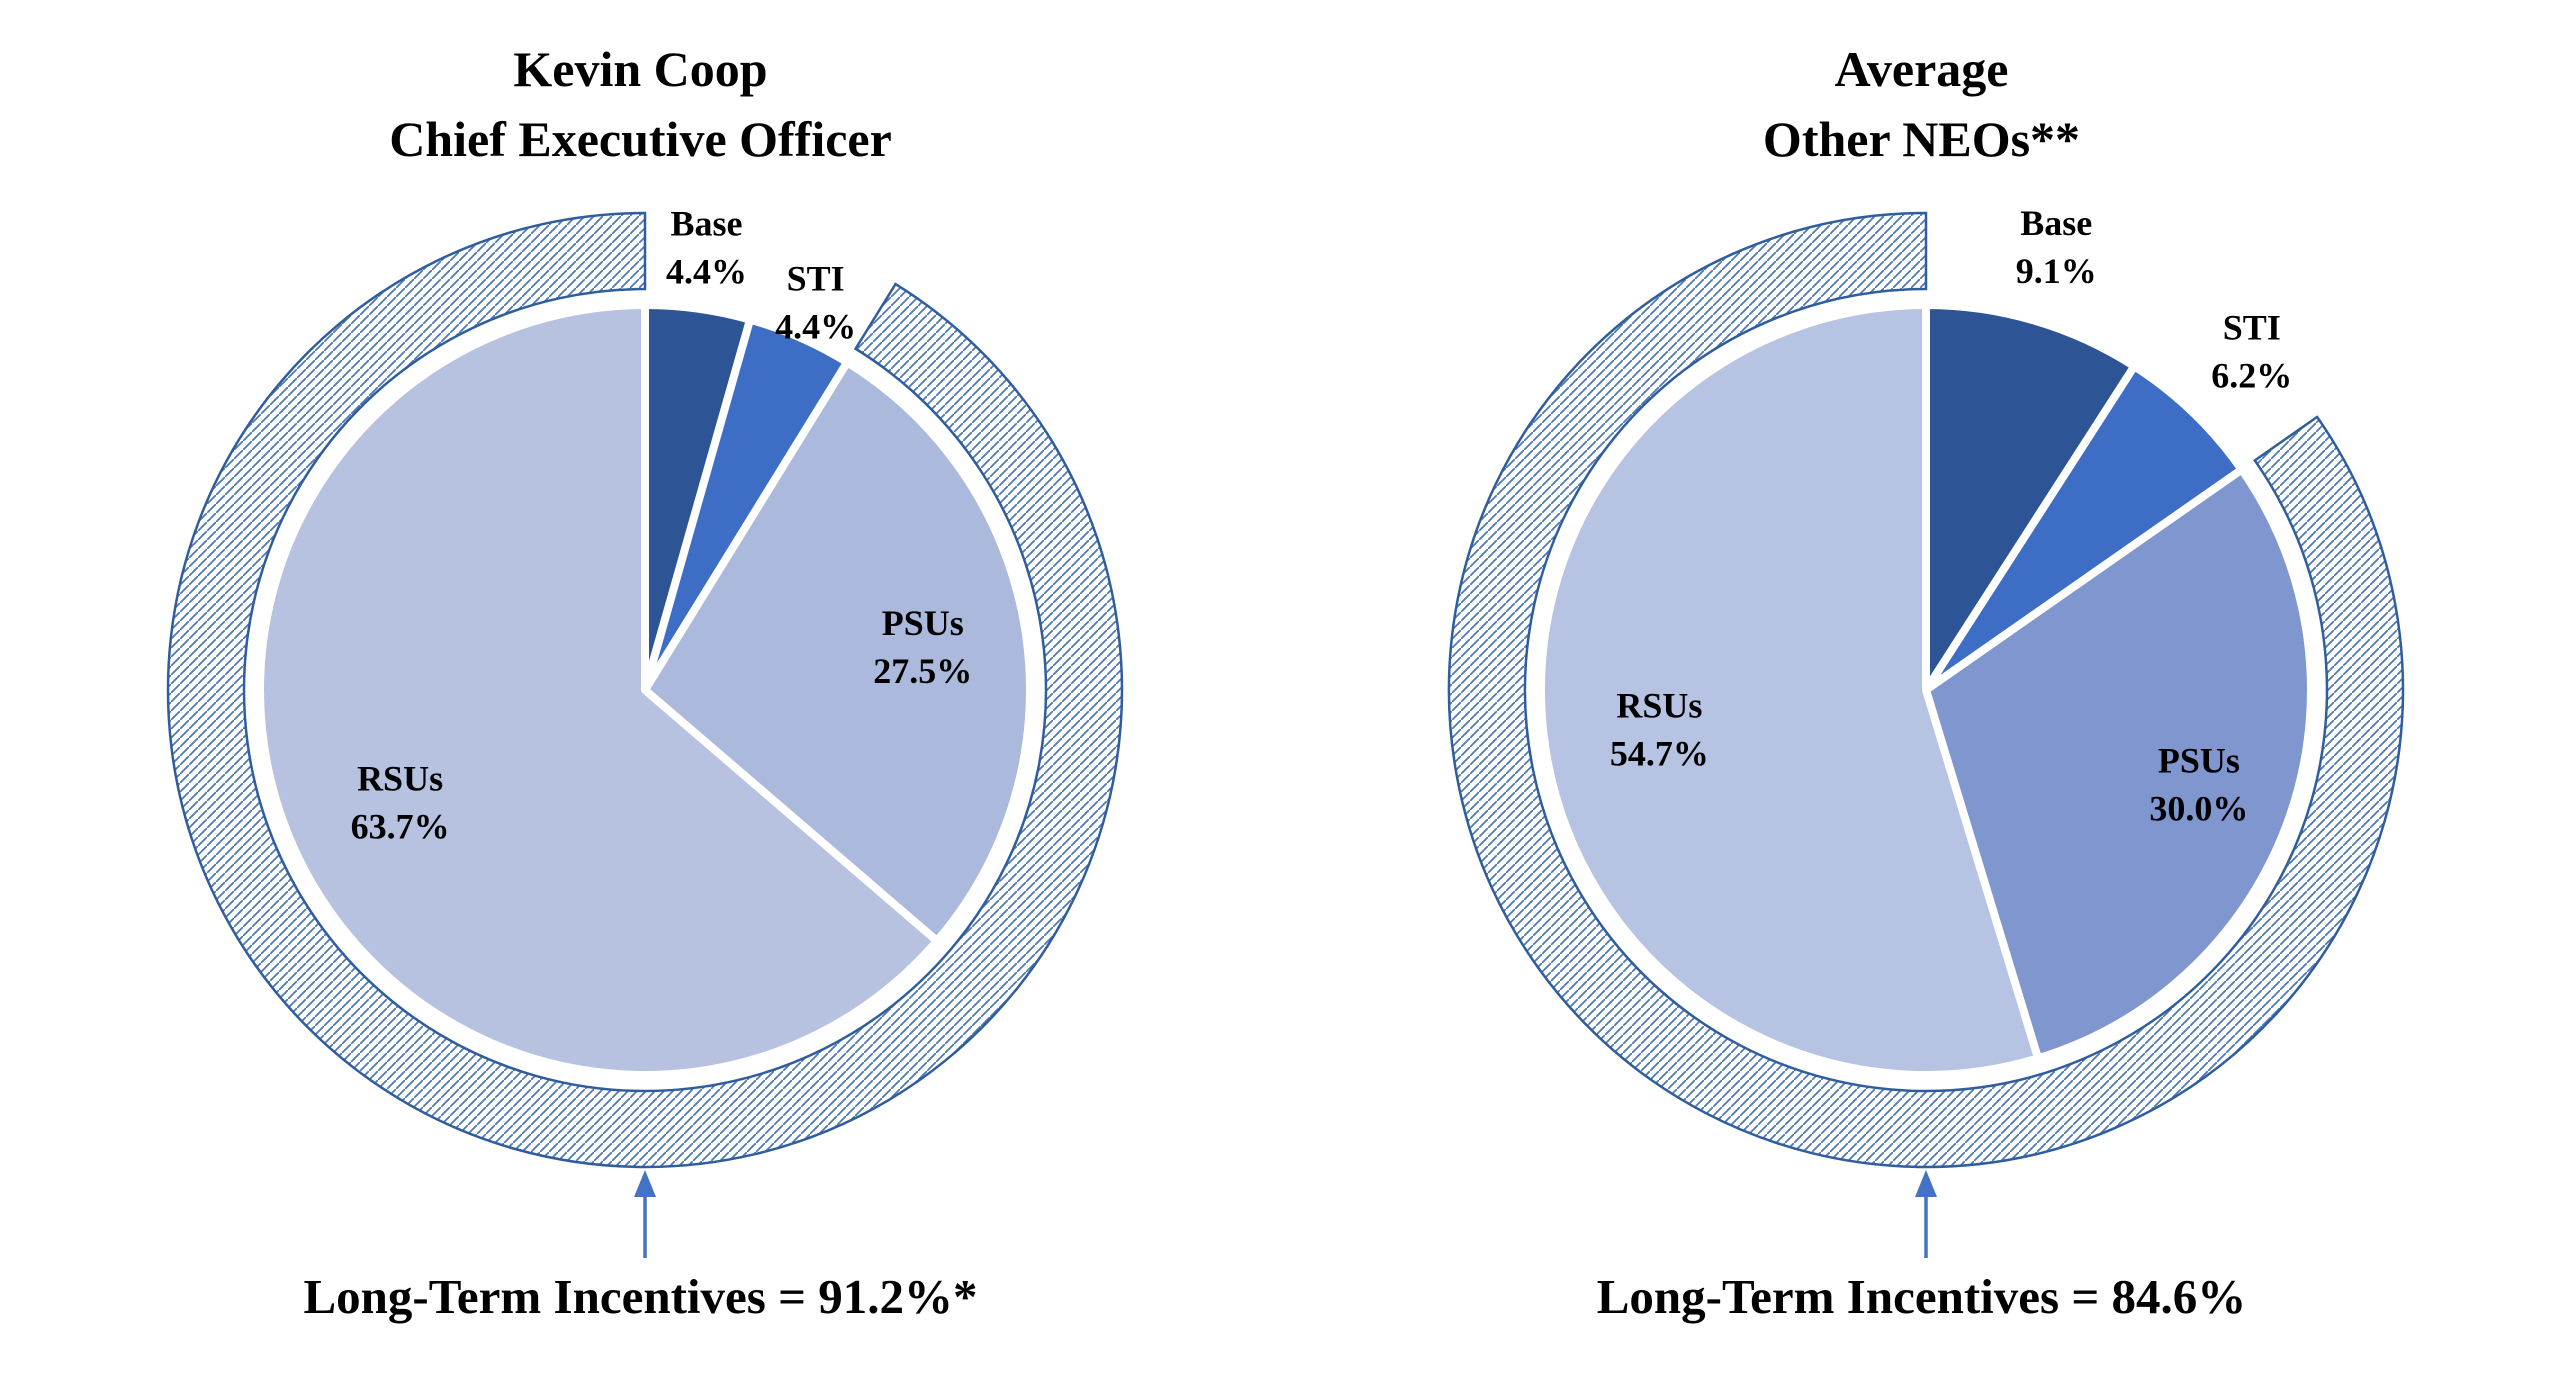 The height and width of the screenshot is (1399, 2562). I want to click on lti-annotation-other-neos: Long-Term Incentives = 84.6%, so click(1921, 1296).